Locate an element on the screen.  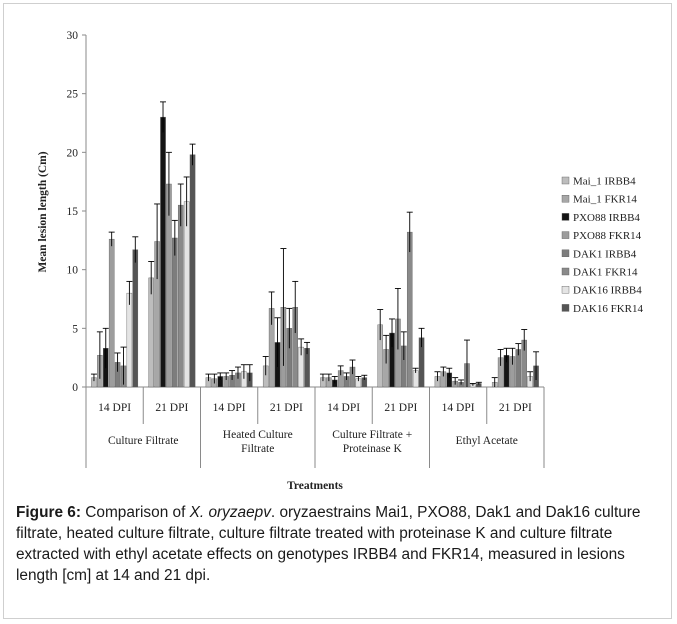
caption-prefix: Comparison of is located at coordinates (135, 512).